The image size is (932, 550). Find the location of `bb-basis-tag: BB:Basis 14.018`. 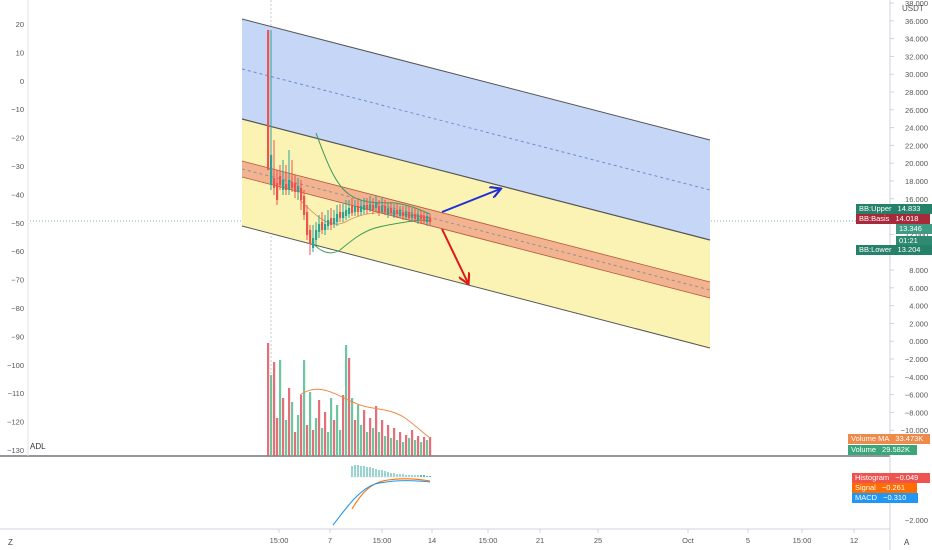

bb-basis-tag: BB:Basis 14.018 is located at coordinates (893, 219).